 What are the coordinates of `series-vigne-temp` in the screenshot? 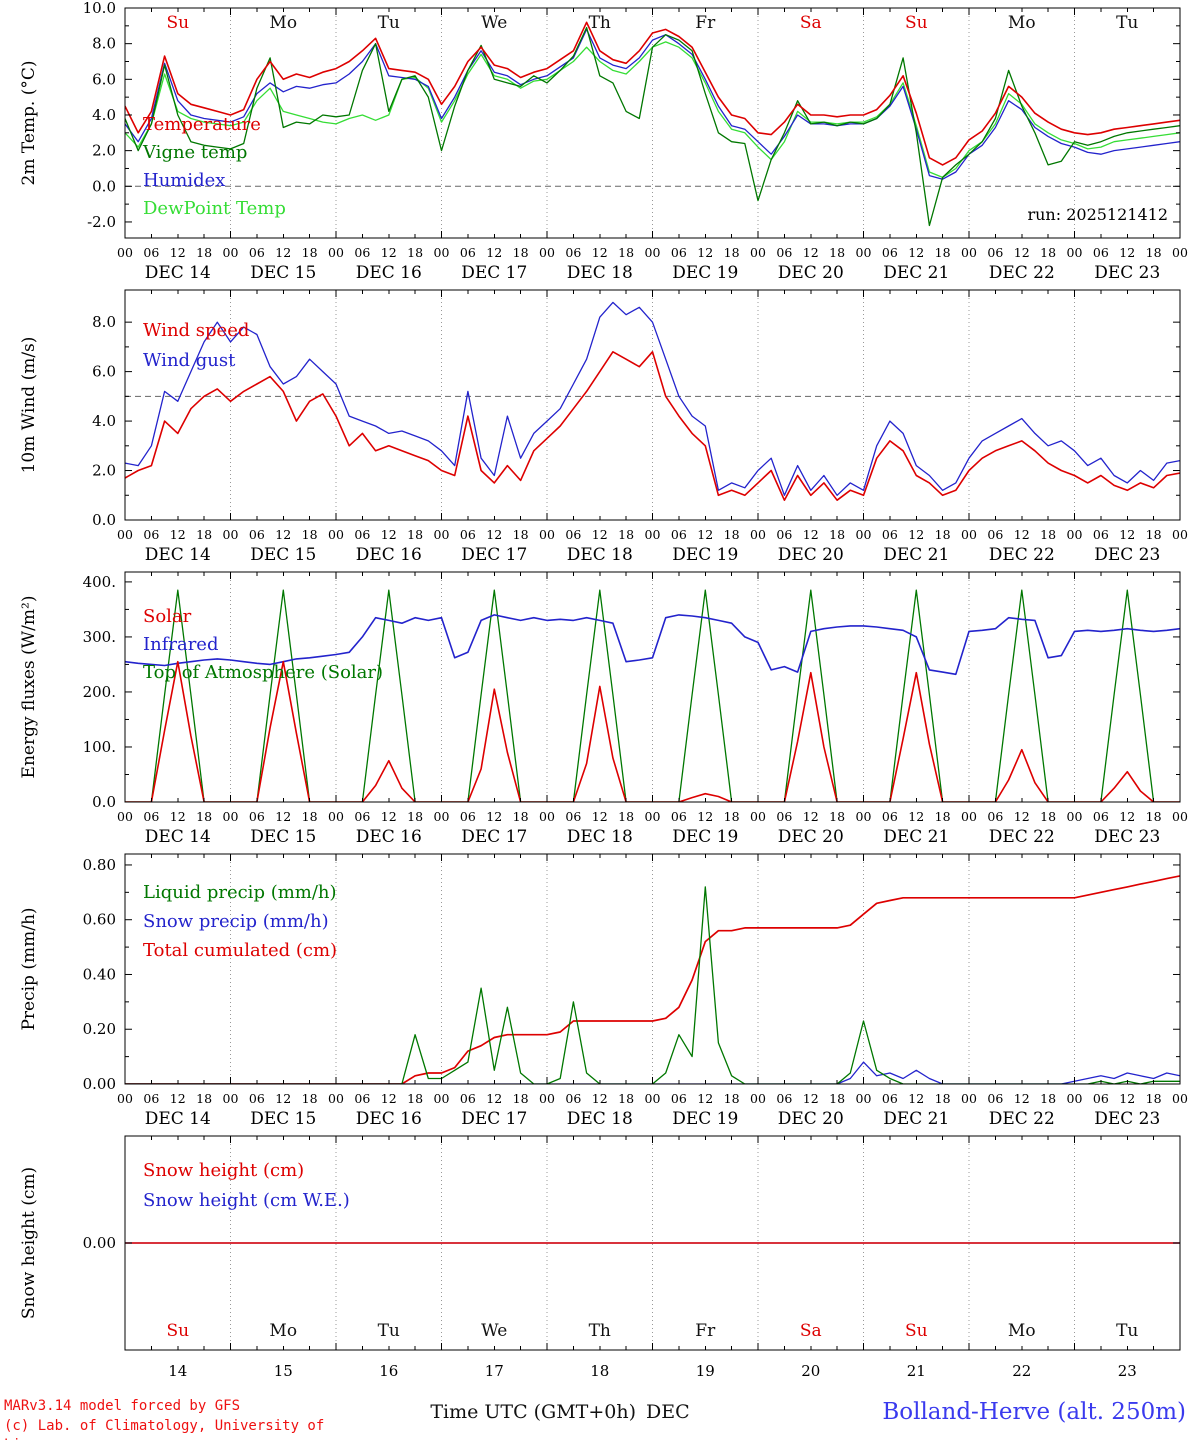 It's located at (652, 126).